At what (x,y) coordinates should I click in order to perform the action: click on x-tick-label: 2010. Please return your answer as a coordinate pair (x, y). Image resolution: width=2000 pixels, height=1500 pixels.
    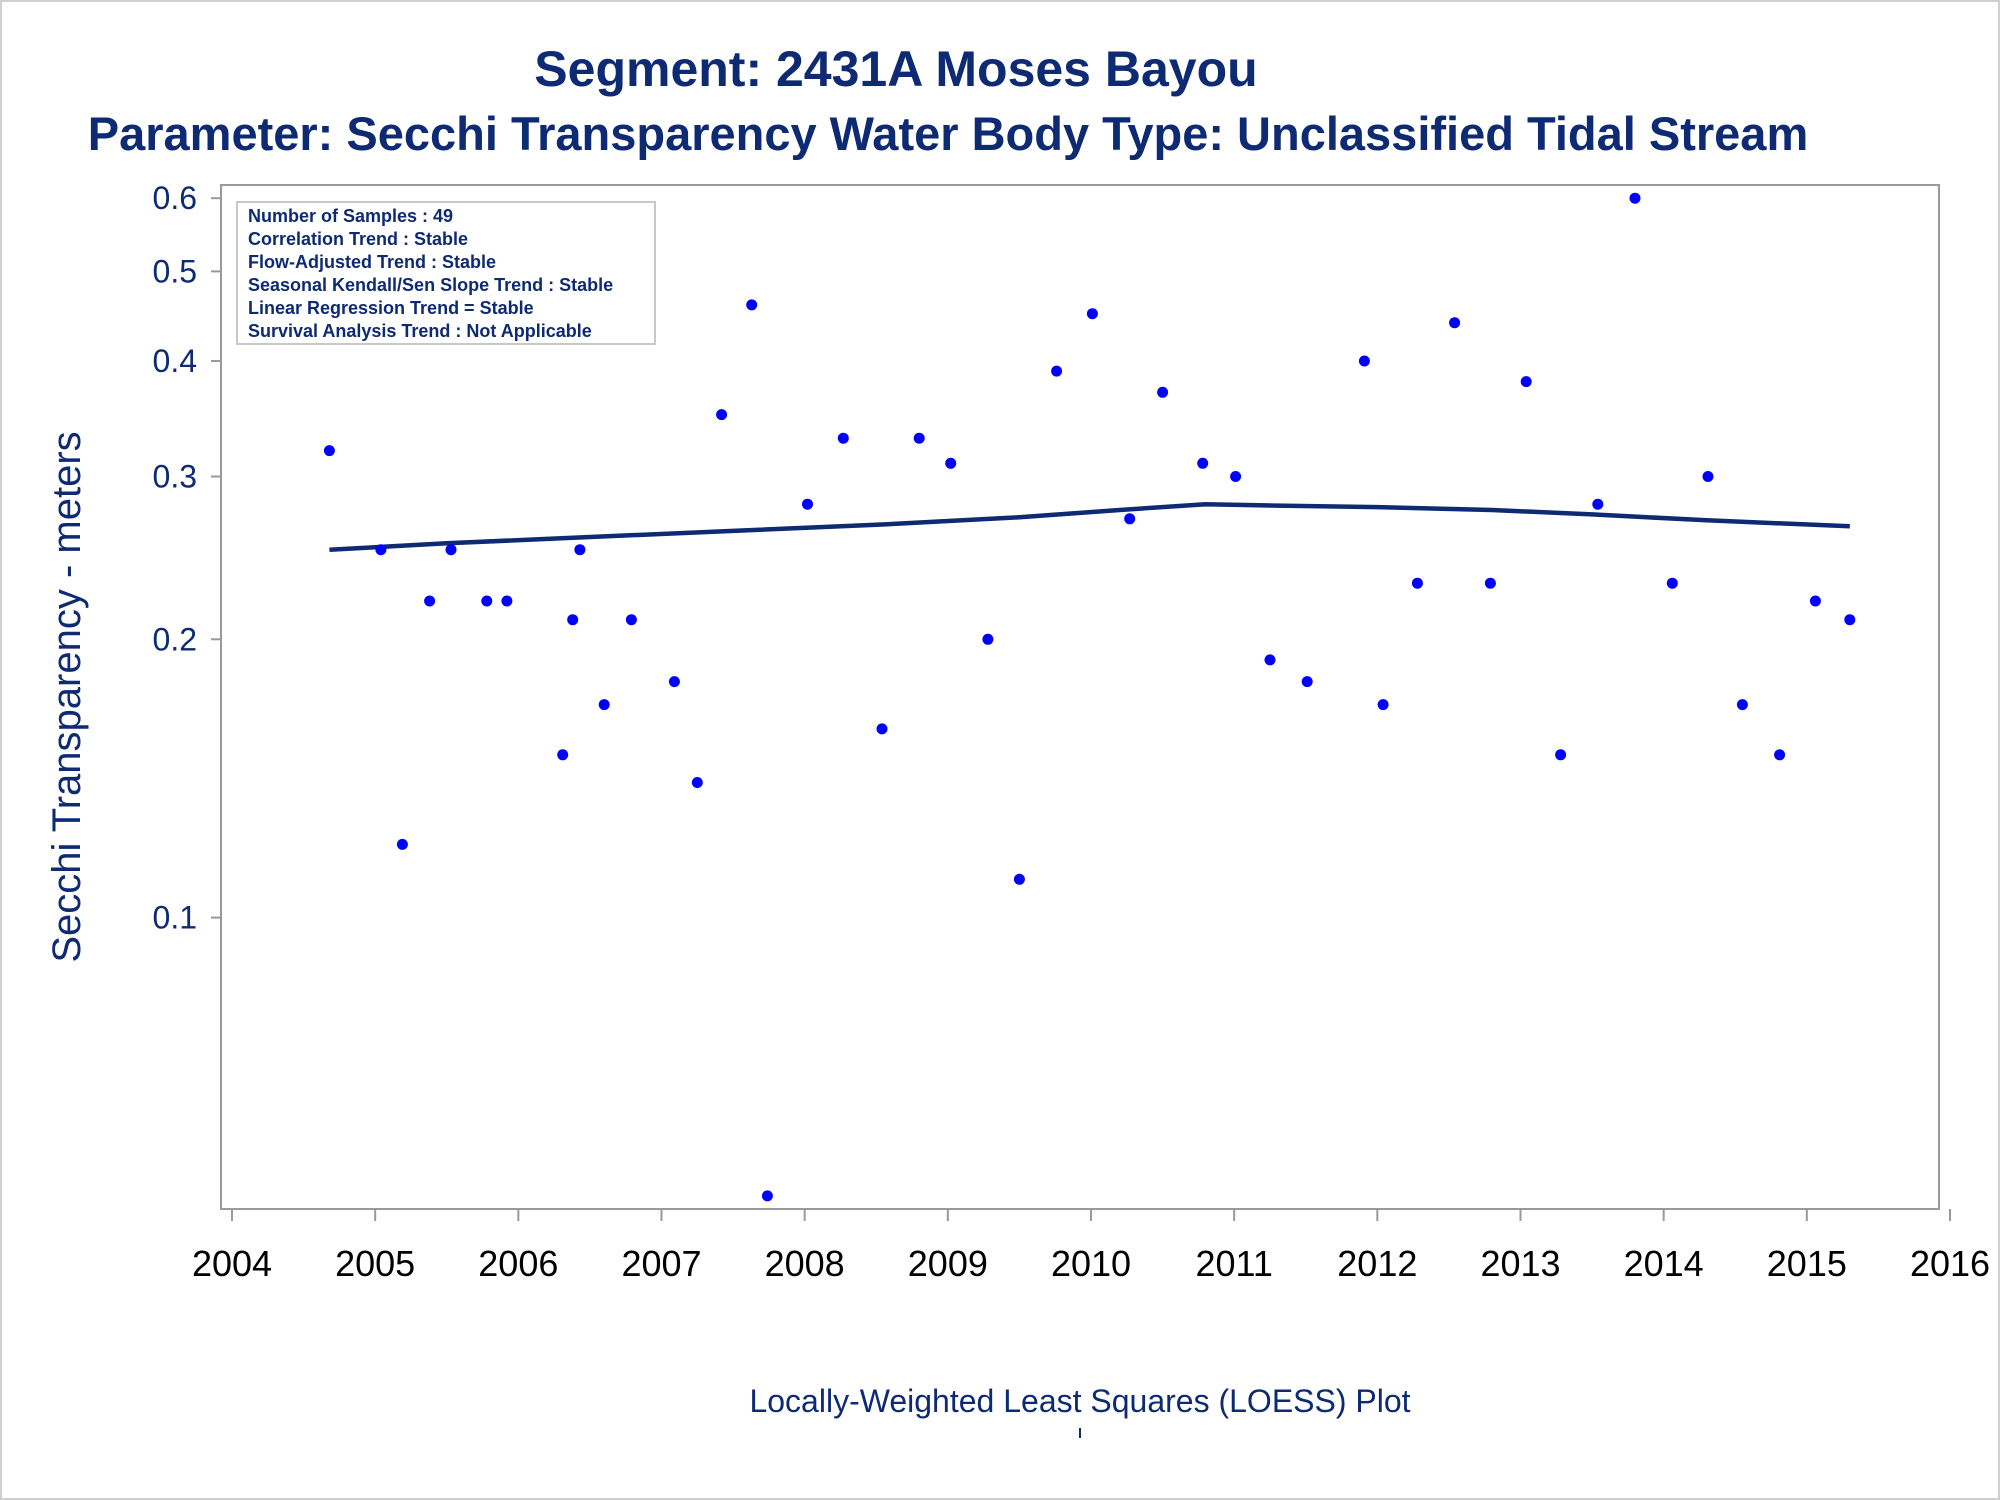
    Looking at the image, I should click on (1091, 1263).